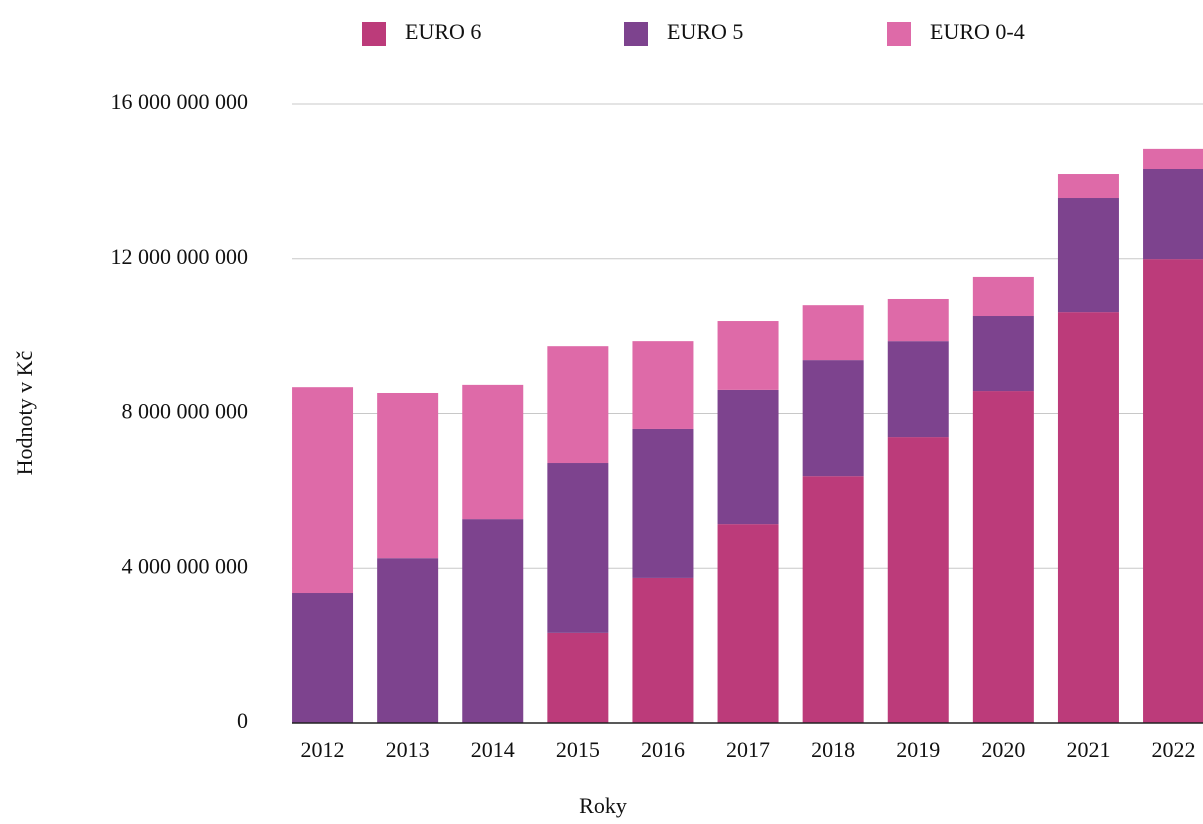 The image size is (1203, 824). I want to click on y-axis-title: Hodnoty v Kč, so click(24, 412).